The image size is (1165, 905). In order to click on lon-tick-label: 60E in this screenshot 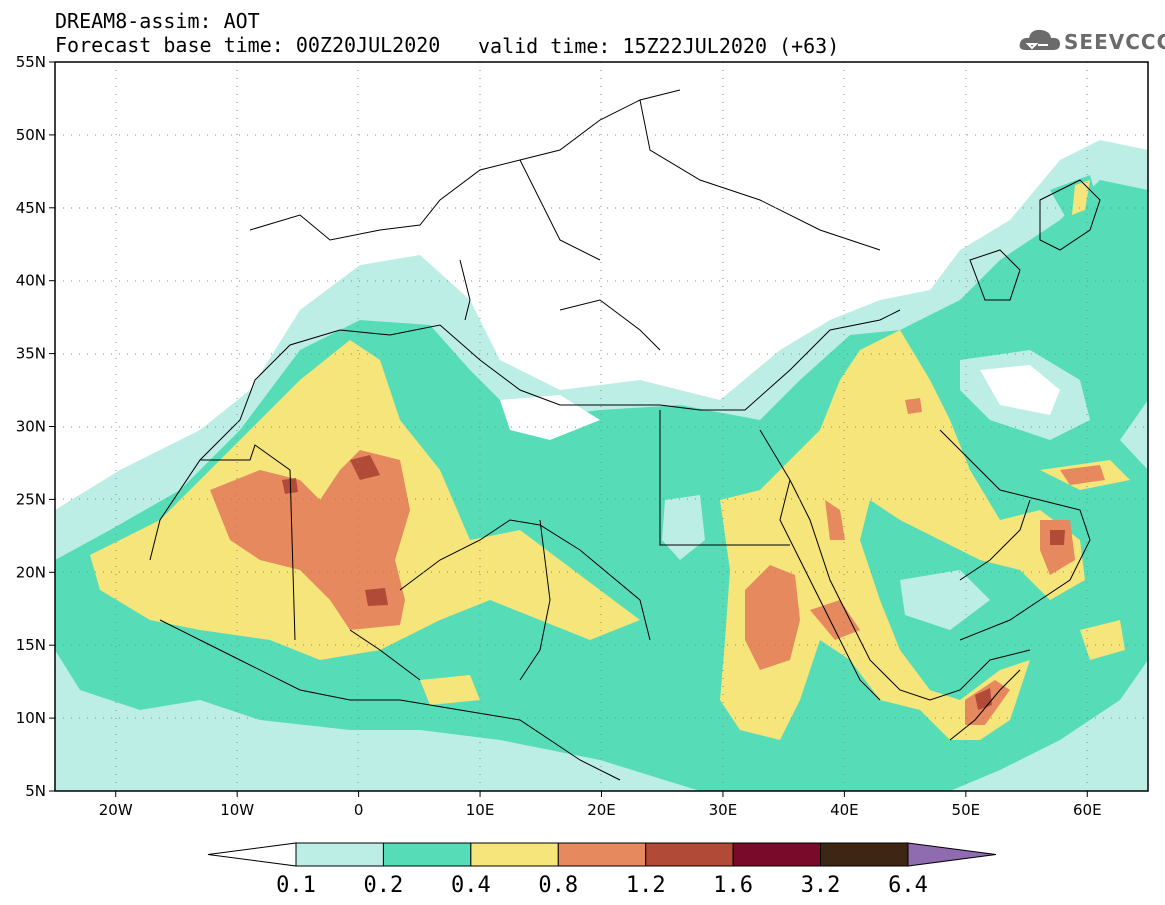, I will do `click(1087, 810)`.